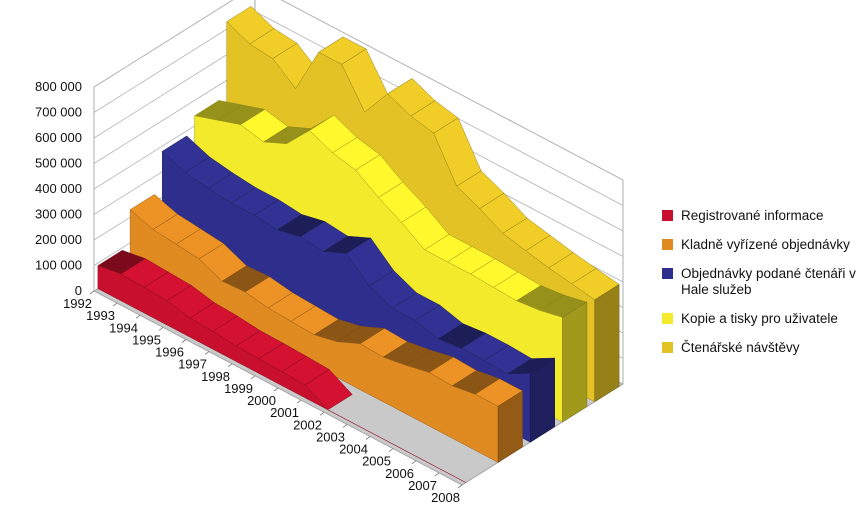 This screenshot has width=861, height=511. I want to click on y-tick-label: 500 000, so click(58, 163).